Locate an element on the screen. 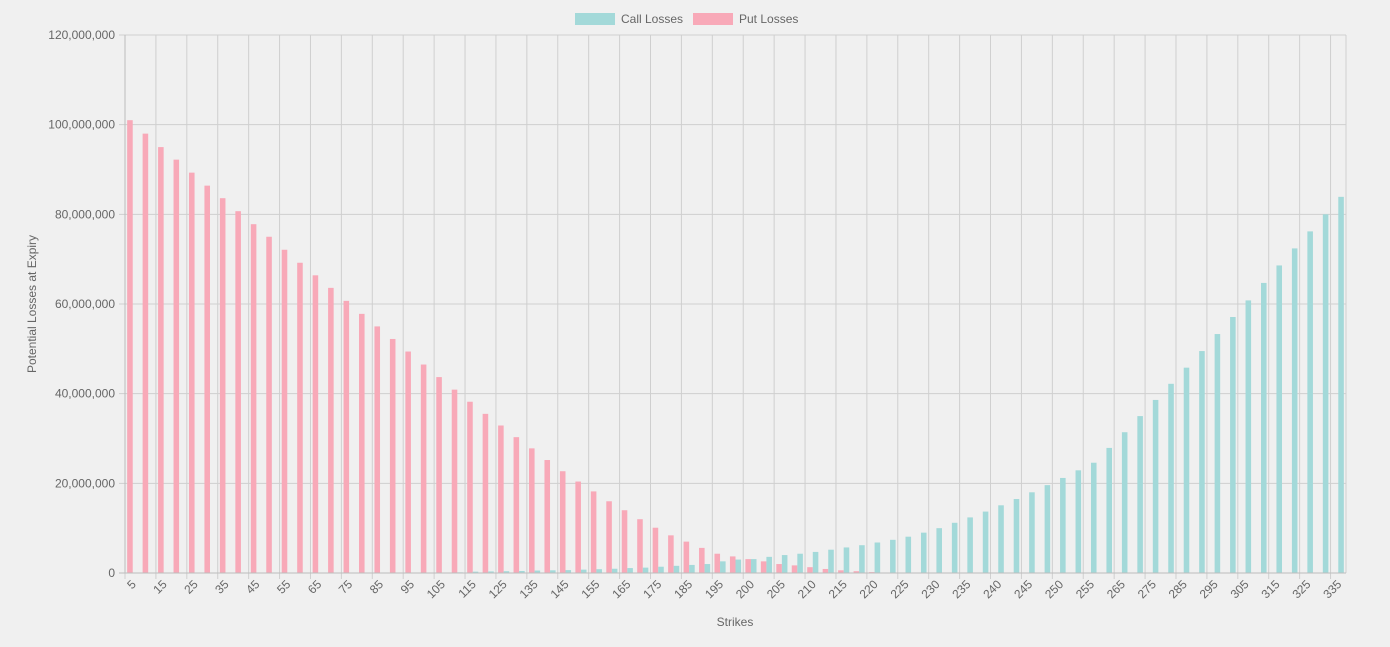 The height and width of the screenshot is (647, 1390). legend-label-call: Call Losses is located at coordinates (652, 19).